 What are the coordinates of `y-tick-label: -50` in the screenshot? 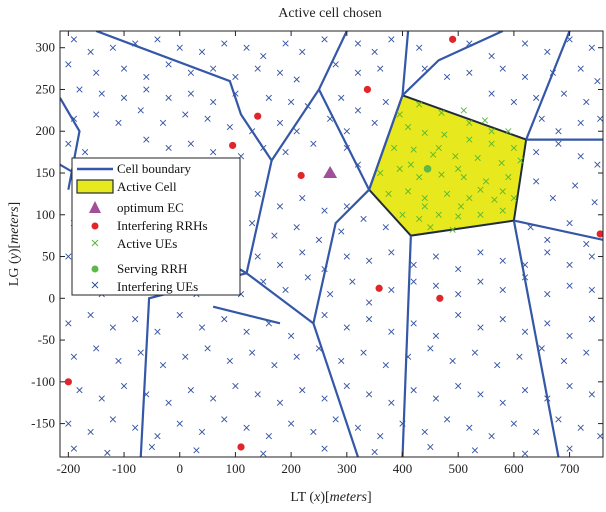 It's located at (46, 339).